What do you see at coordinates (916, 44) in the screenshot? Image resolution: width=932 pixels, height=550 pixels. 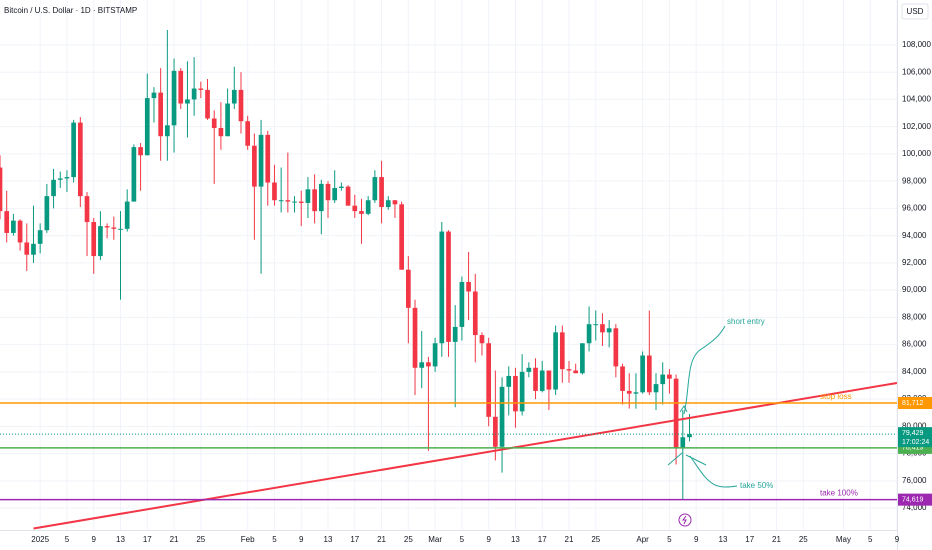 I see `y-tick-label: 108,000` at bounding box center [916, 44].